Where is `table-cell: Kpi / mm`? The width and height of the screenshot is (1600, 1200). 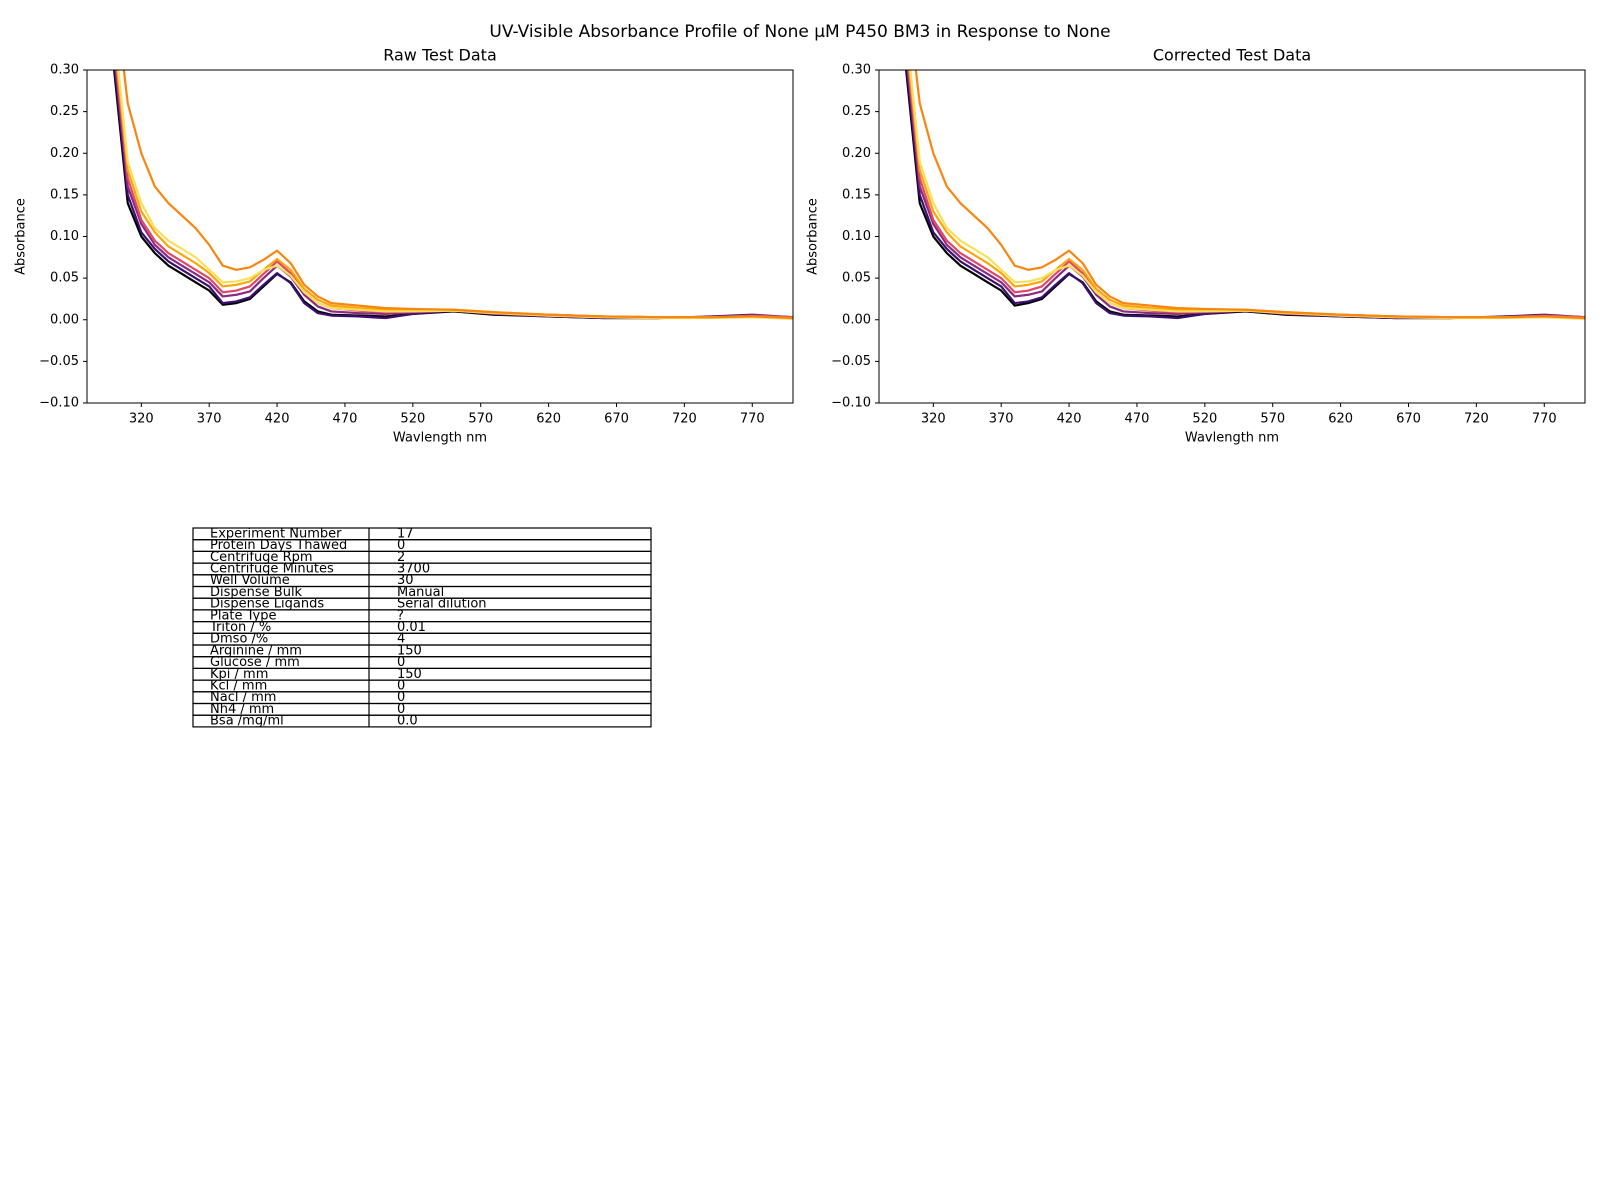 table-cell: Kpi / mm is located at coordinates (239, 674).